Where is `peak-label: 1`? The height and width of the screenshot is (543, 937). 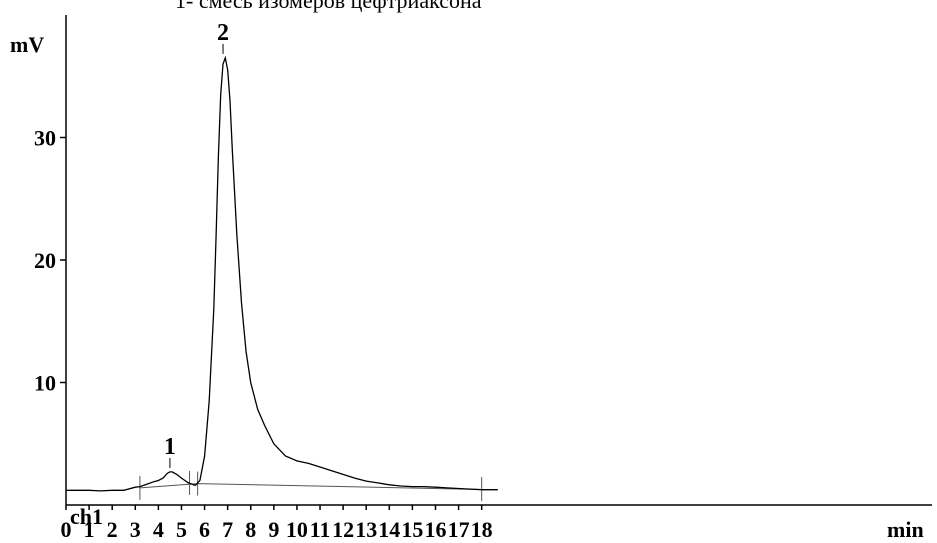
peak-label: 1 is located at coordinates (170, 447).